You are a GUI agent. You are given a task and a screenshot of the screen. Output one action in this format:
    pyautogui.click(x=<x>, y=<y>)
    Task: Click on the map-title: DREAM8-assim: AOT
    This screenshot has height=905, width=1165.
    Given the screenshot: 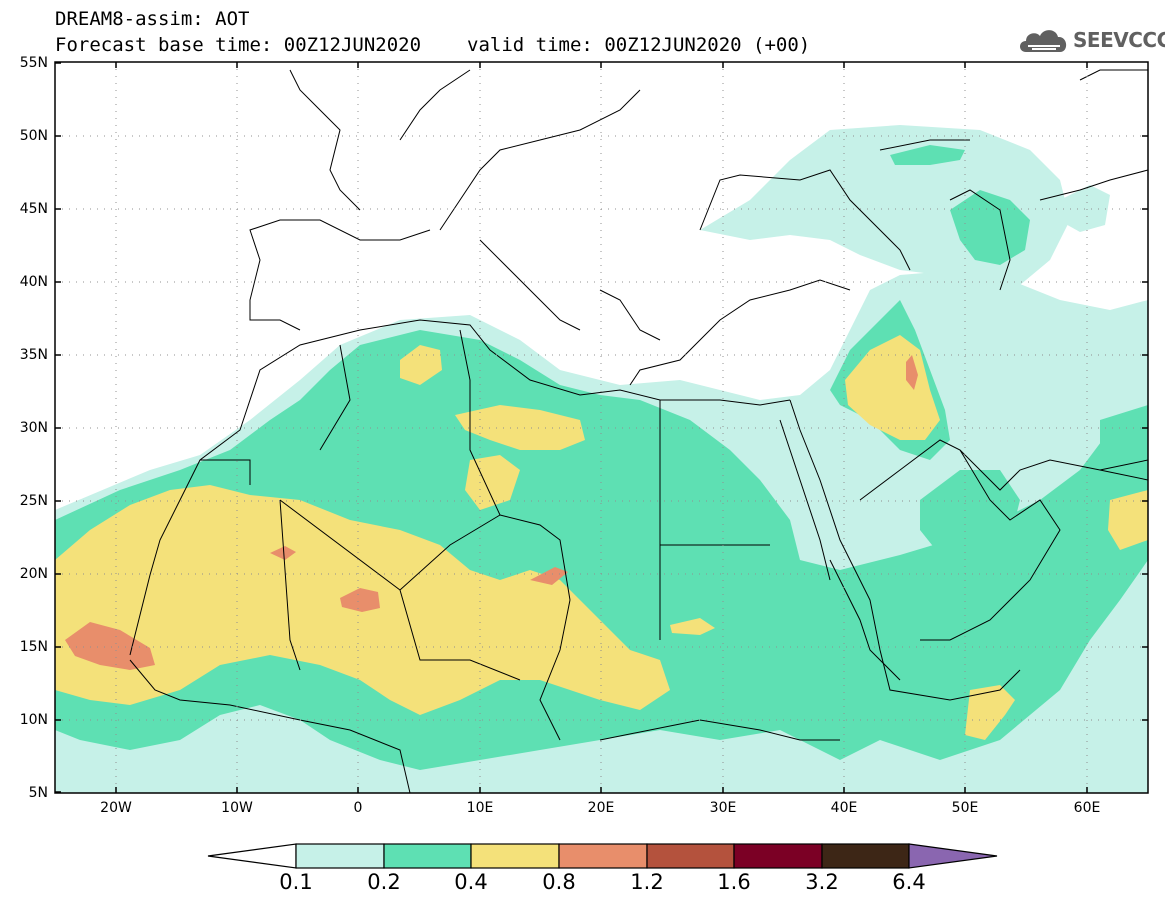 What is the action you would take?
    pyautogui.click(x=152, y=19)
    